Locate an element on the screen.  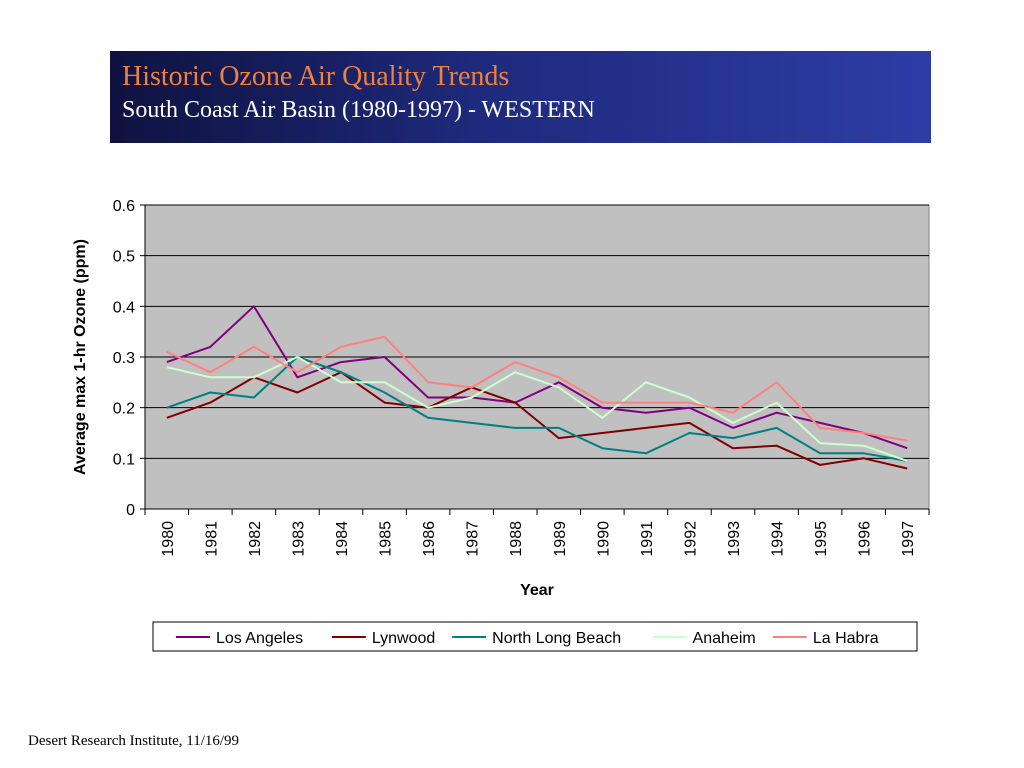
x-tick-label: 1997 is located at coordinates (908, 539).